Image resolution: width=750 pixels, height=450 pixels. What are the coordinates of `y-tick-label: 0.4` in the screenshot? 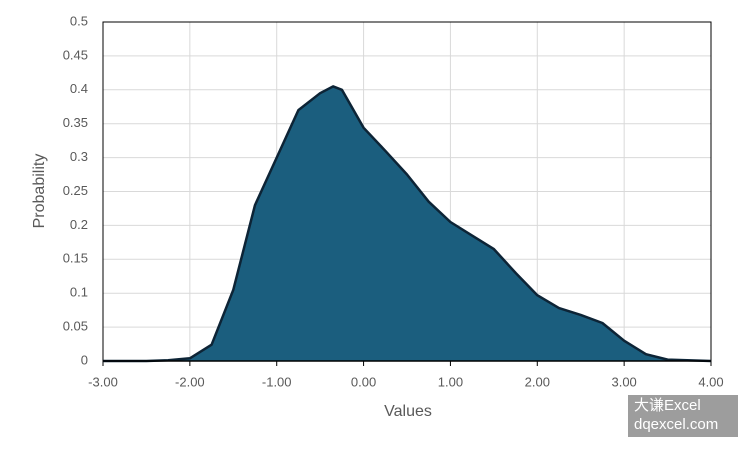 It's located at (79, 88).